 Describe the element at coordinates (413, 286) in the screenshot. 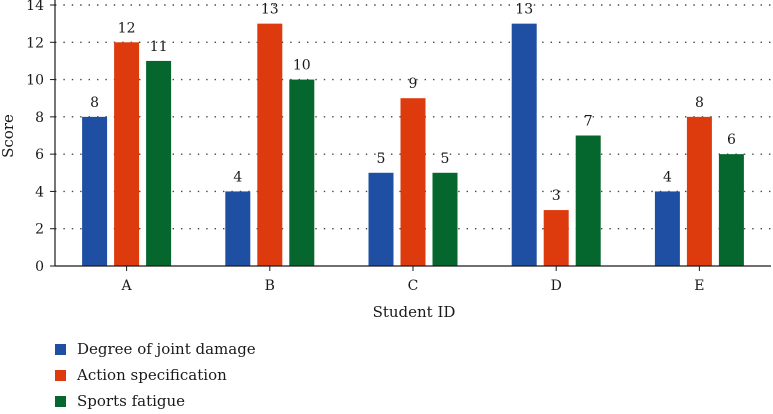

I see `x-tick-label: C` at that location.